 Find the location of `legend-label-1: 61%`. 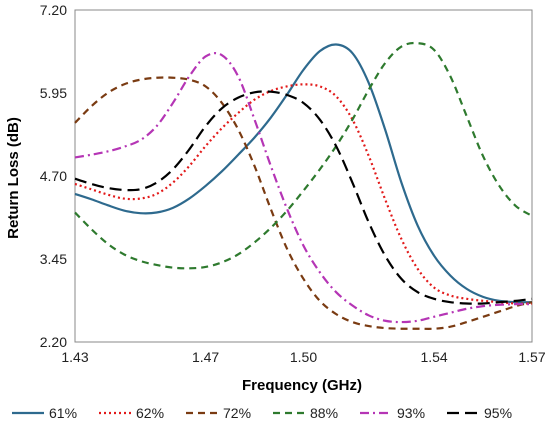

legend-label-1: 61% is located at coordinates (63, 413).